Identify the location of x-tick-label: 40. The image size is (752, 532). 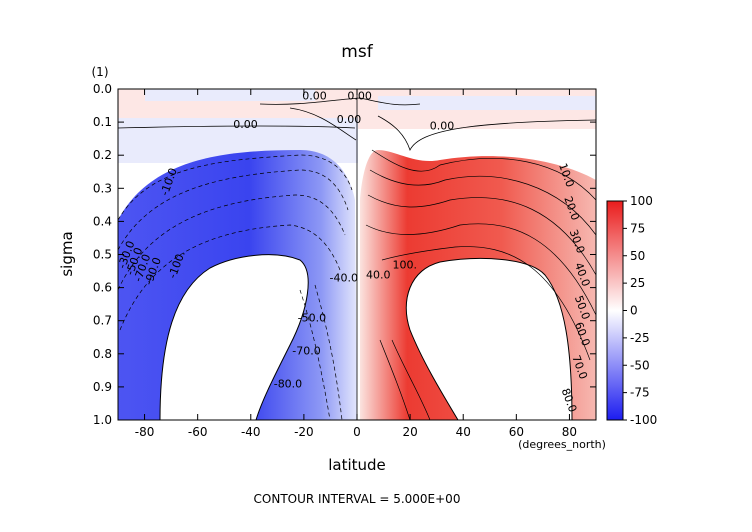
(463, 432).